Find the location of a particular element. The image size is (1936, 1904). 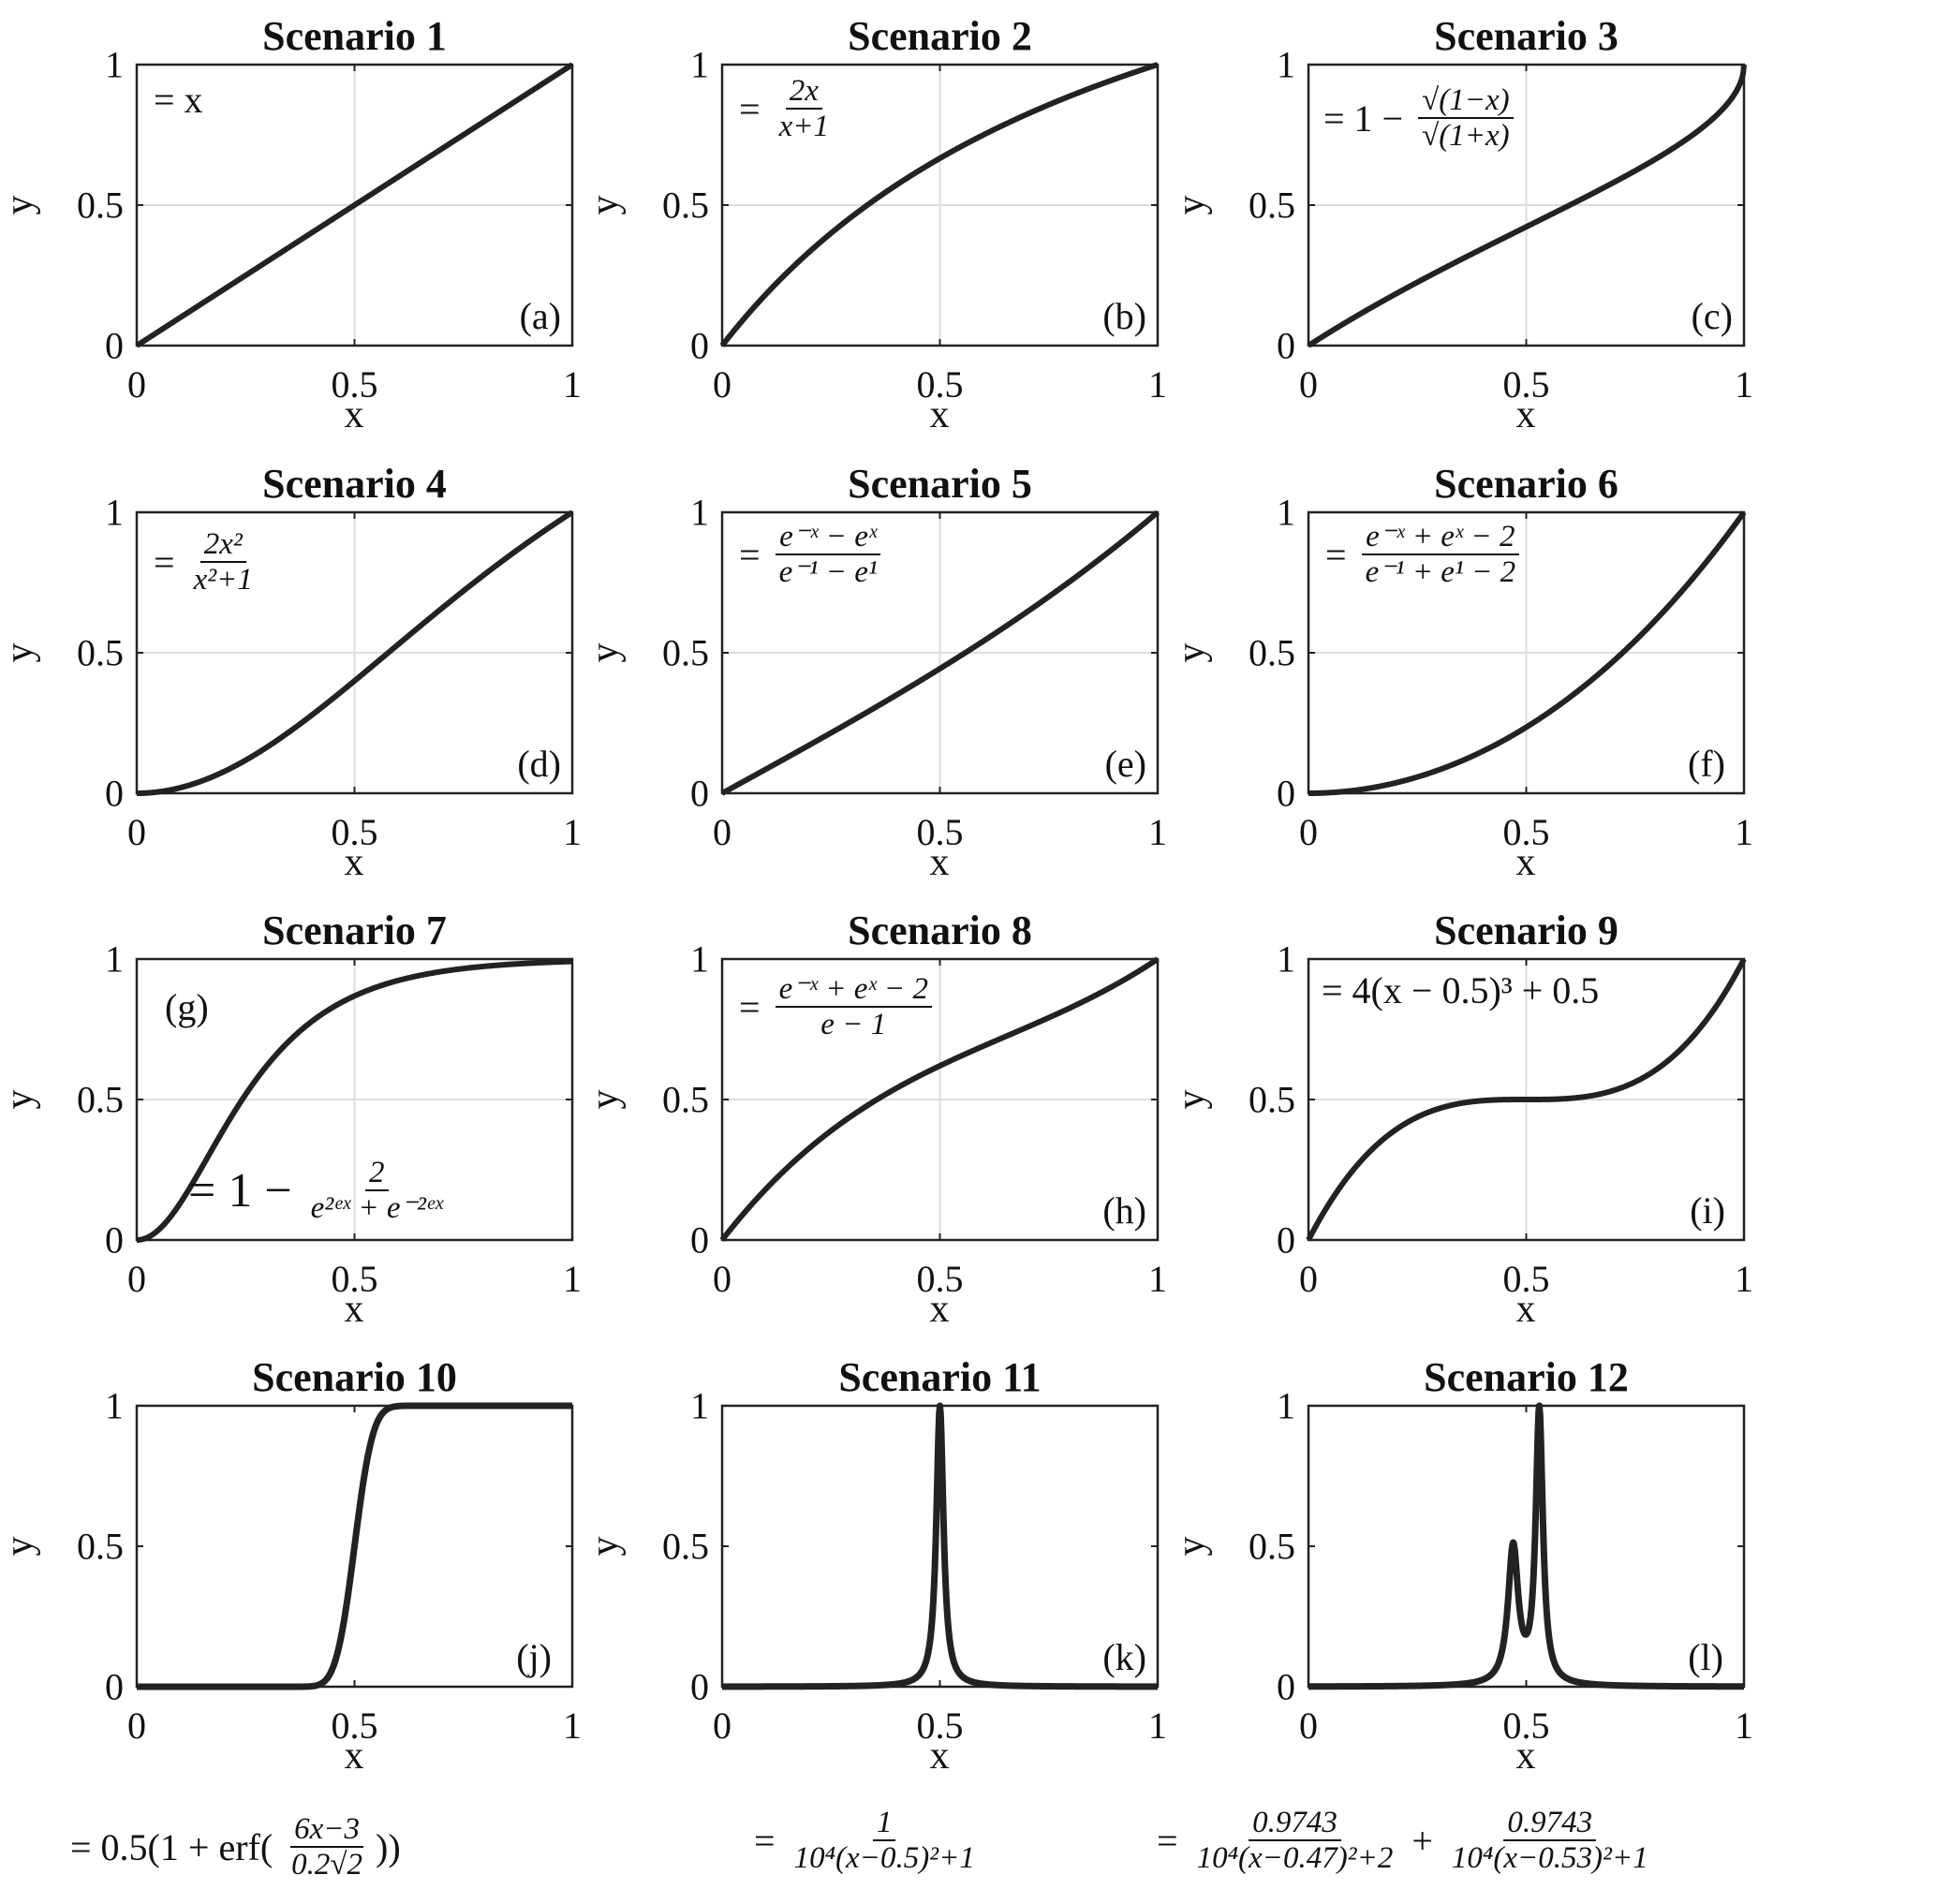

panel-tag: (f) is located at coordinates (1706, 764).